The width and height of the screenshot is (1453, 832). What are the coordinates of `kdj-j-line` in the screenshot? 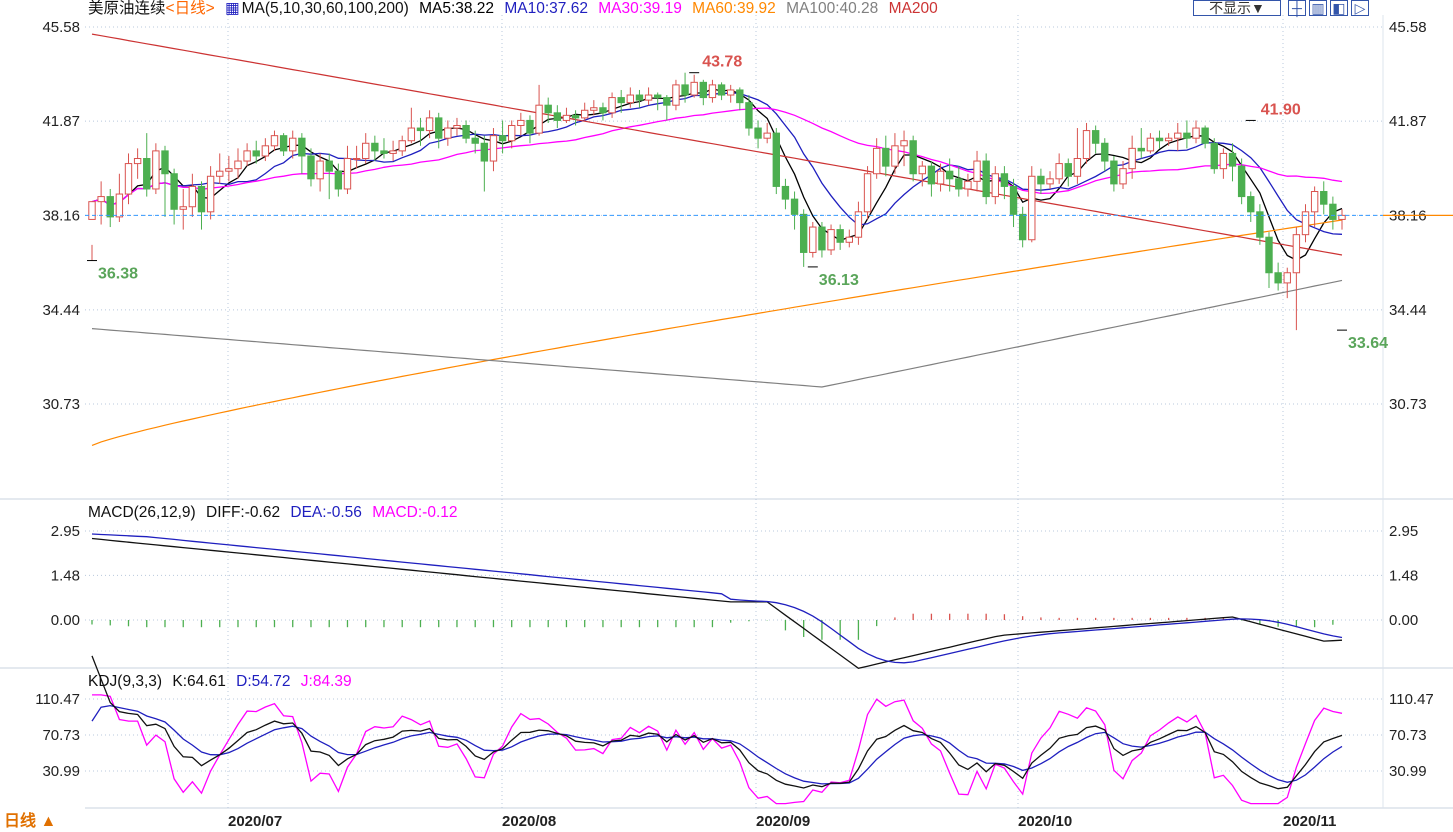 It's located at (717, 749).